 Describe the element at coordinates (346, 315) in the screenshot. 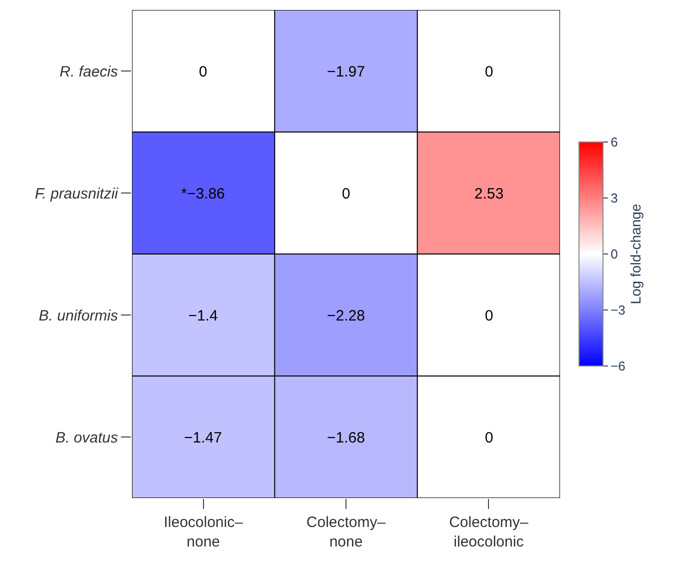

I see `data-label: −2.28` at that location.